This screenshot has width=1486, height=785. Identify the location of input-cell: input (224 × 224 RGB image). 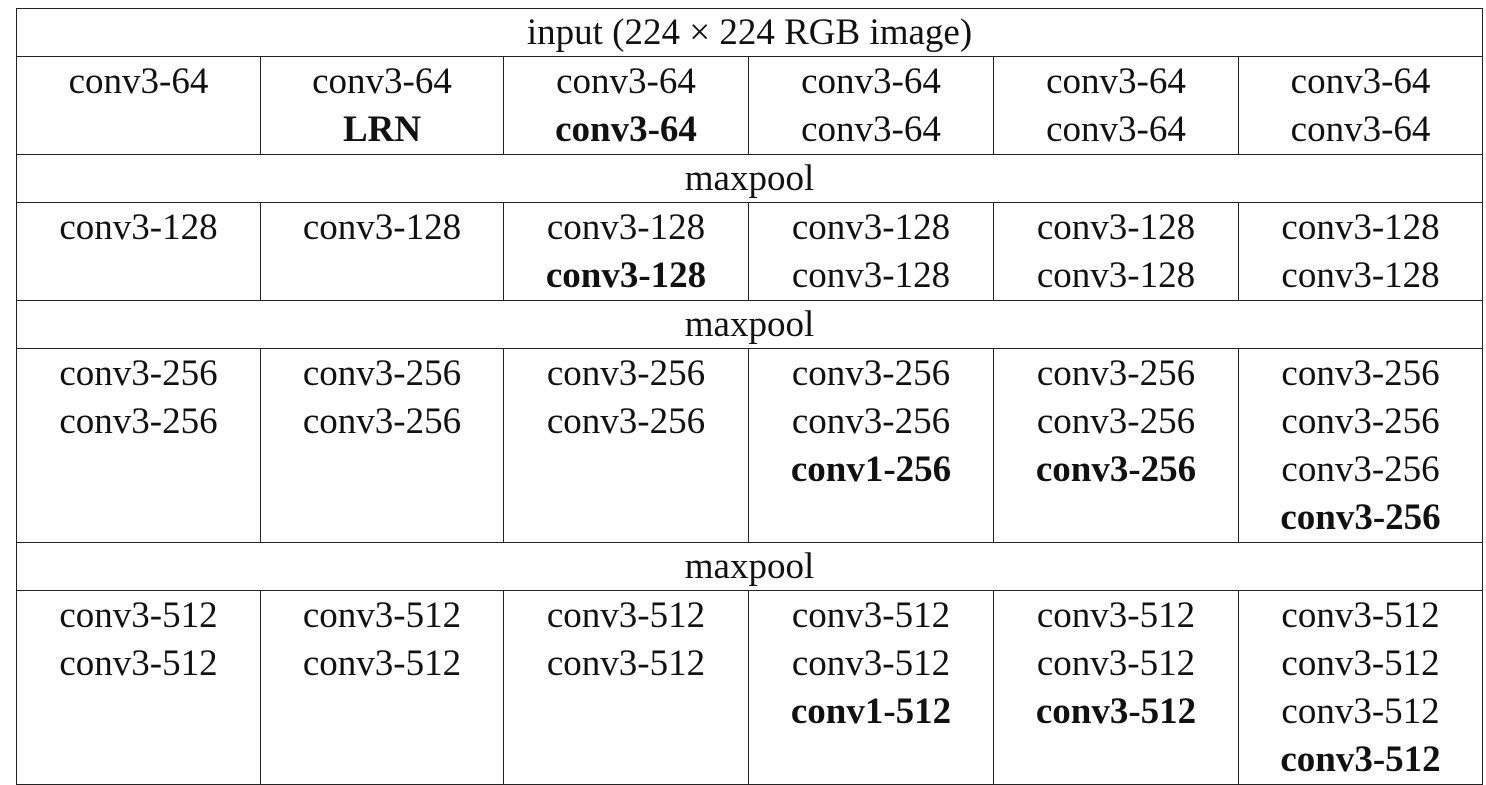
(749, 32).